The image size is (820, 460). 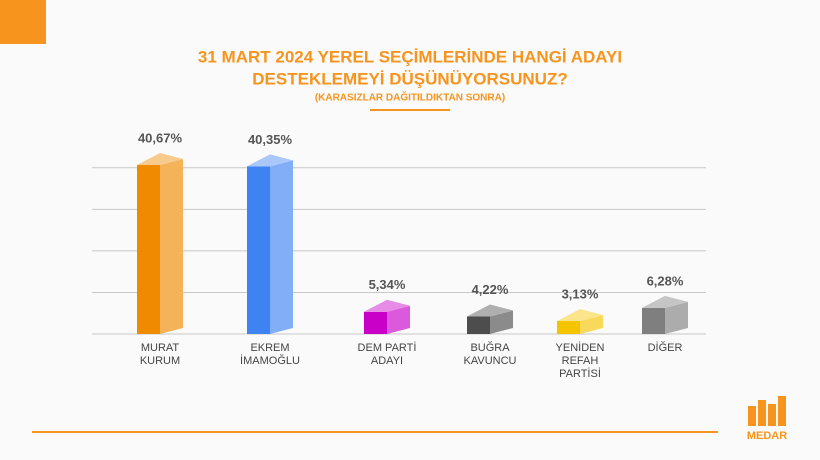 I want to click on chart-subtitle: (KARASIZLAR DAĞITILDIKTAN SONRA), so click(x=410, y=97).